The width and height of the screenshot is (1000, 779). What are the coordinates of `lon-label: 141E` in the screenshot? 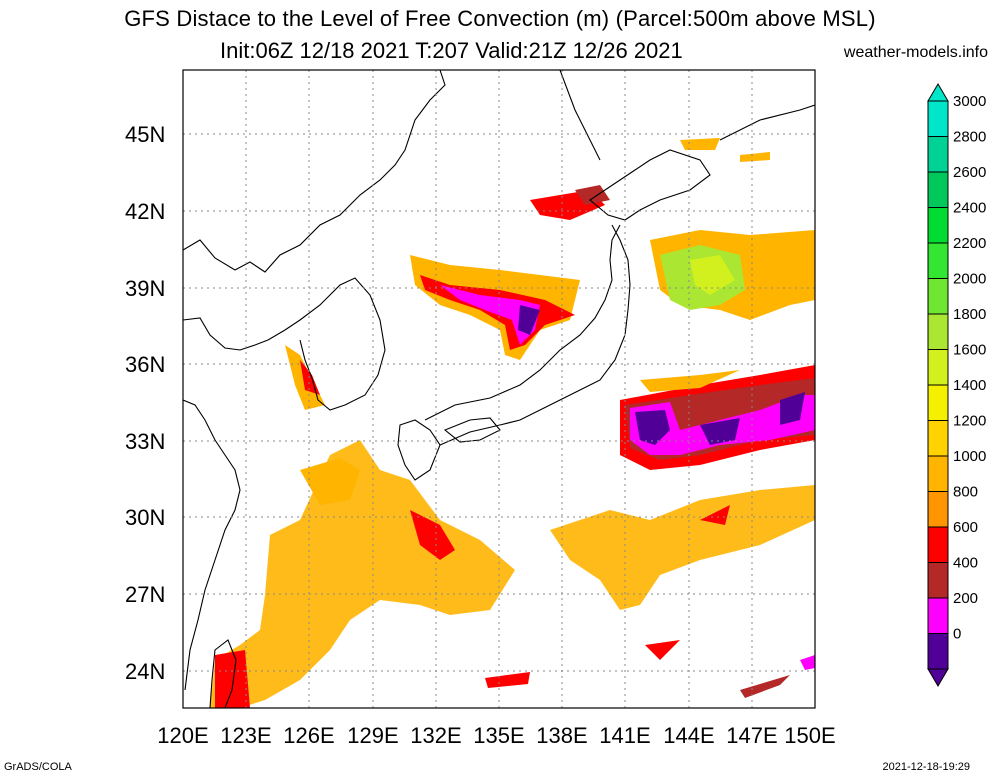 It's located at (624, 735).